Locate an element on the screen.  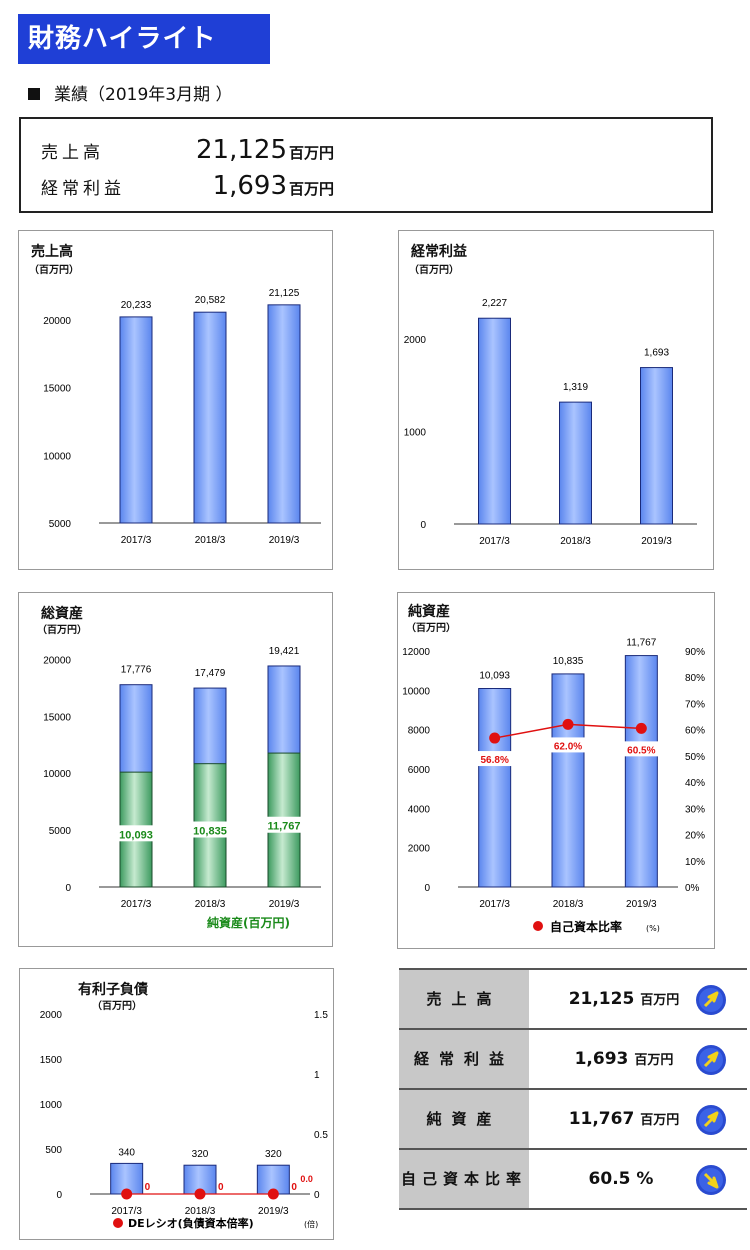
page-title: 財務ハイライト is located at coordinates (144, 39).